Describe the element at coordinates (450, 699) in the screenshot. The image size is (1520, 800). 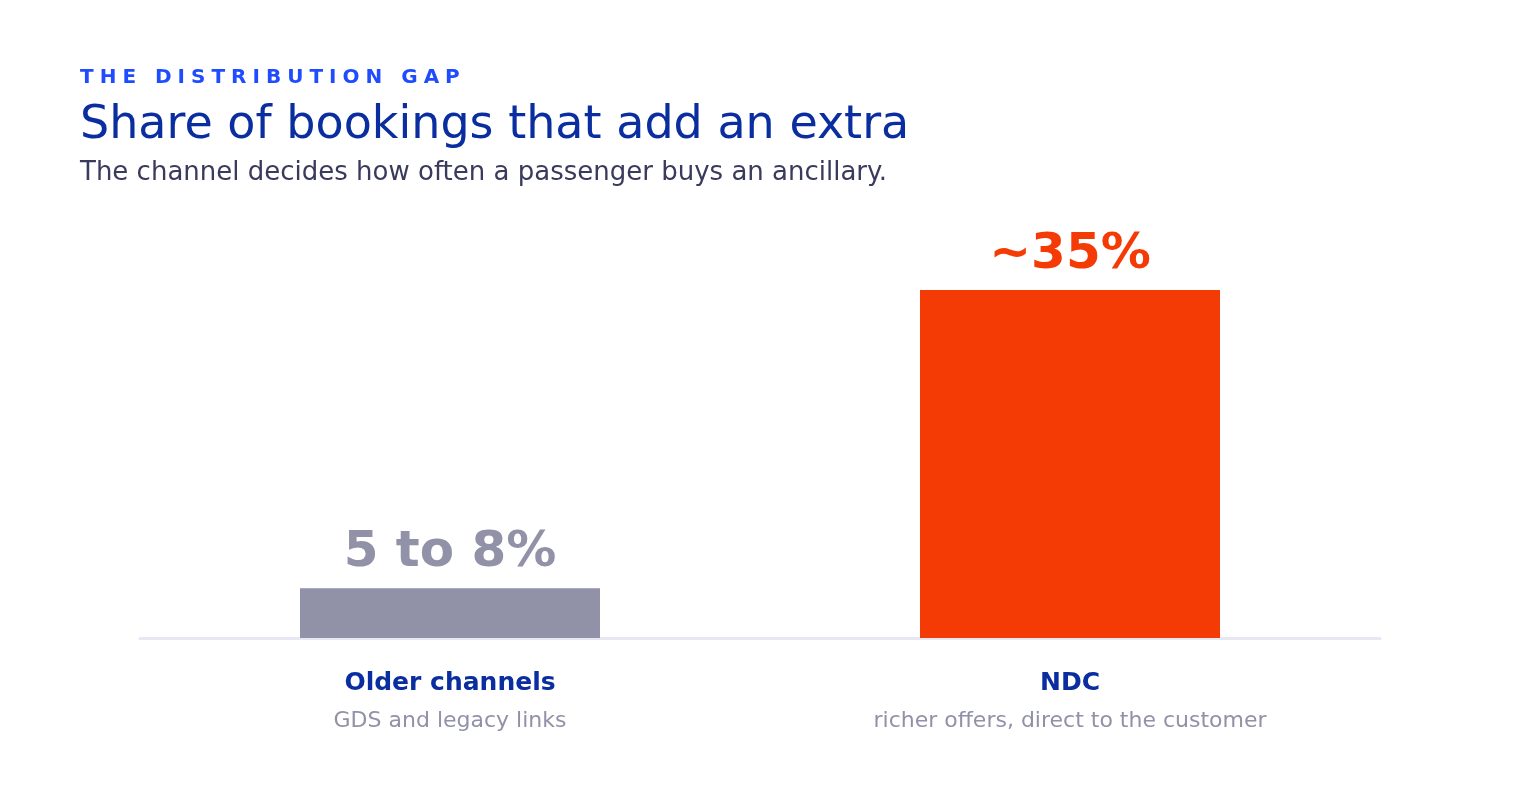
I see `x-tick-label: Older channels GDS and legacy links` at that location.